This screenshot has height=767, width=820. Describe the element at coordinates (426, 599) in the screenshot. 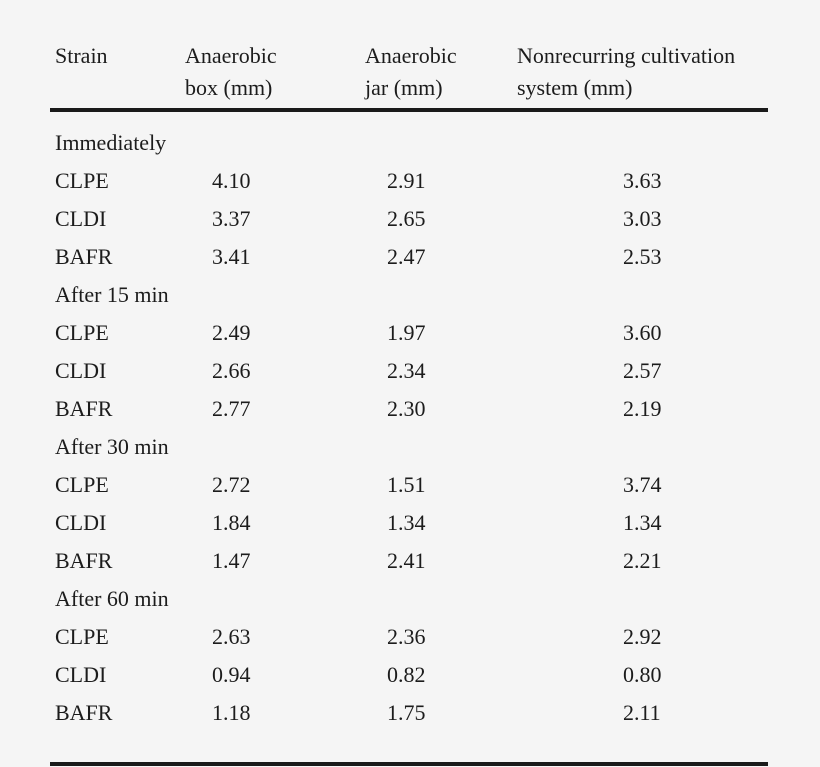

I see `section-row: After 60 min` at that location.